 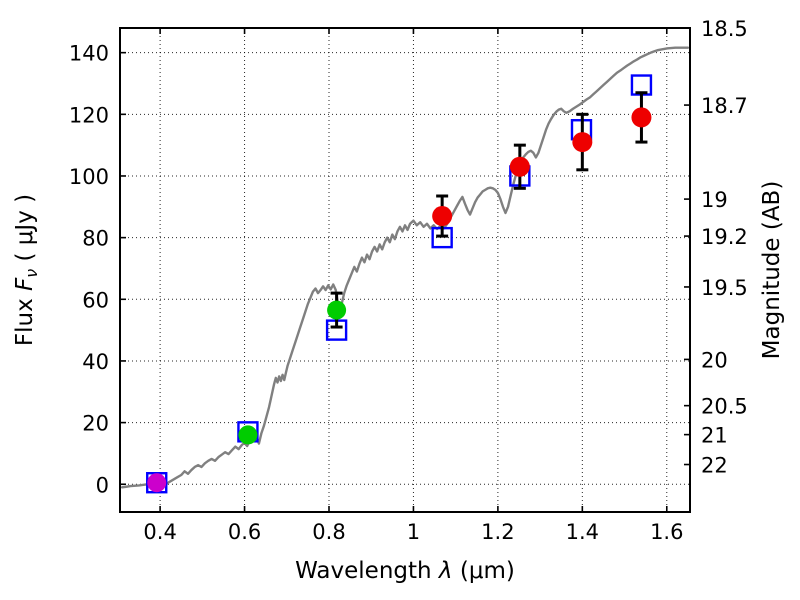 I want to click on y-tick-label: 60, so click(x=95, y=300).